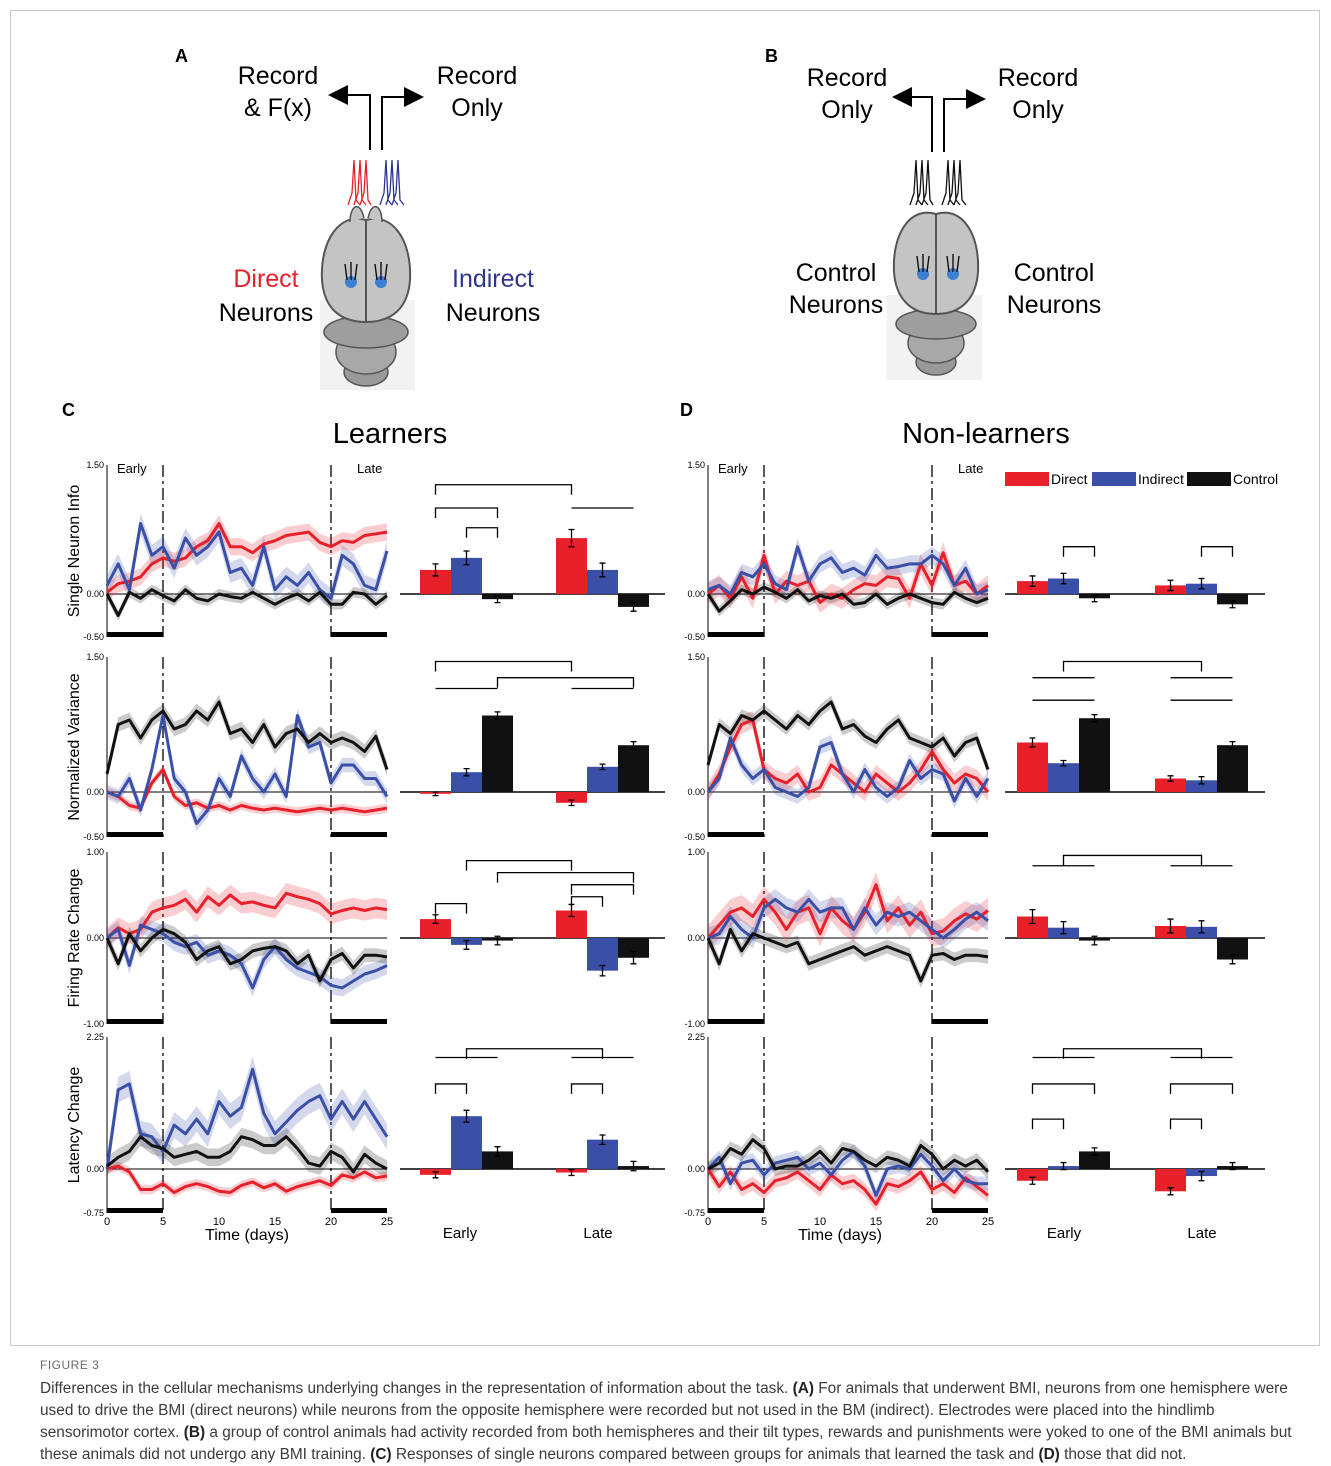 The width and height of the screenshot is (1331, 1466). I want to click on xtick-label: 15, so click(876, 1222).